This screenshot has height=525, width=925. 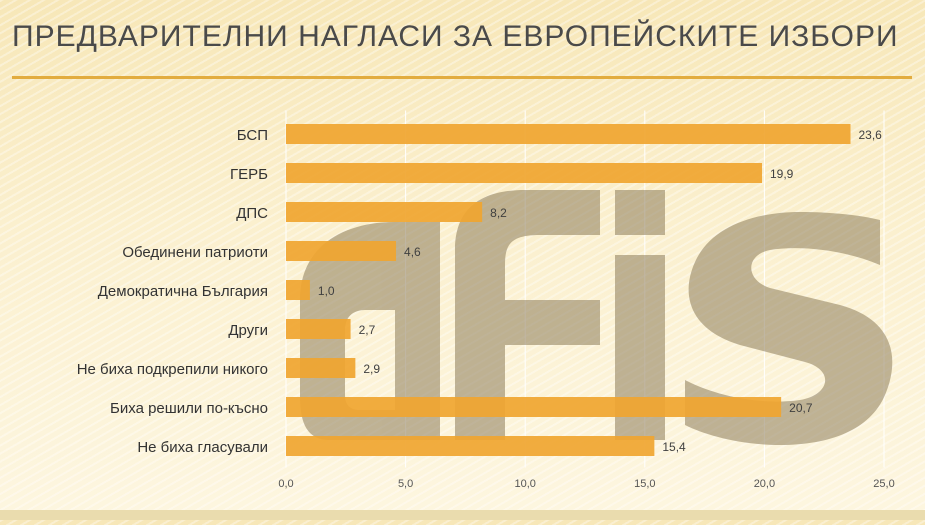 I want to click on category-label: Биха решили по-късно, so click(x=189, y=408).